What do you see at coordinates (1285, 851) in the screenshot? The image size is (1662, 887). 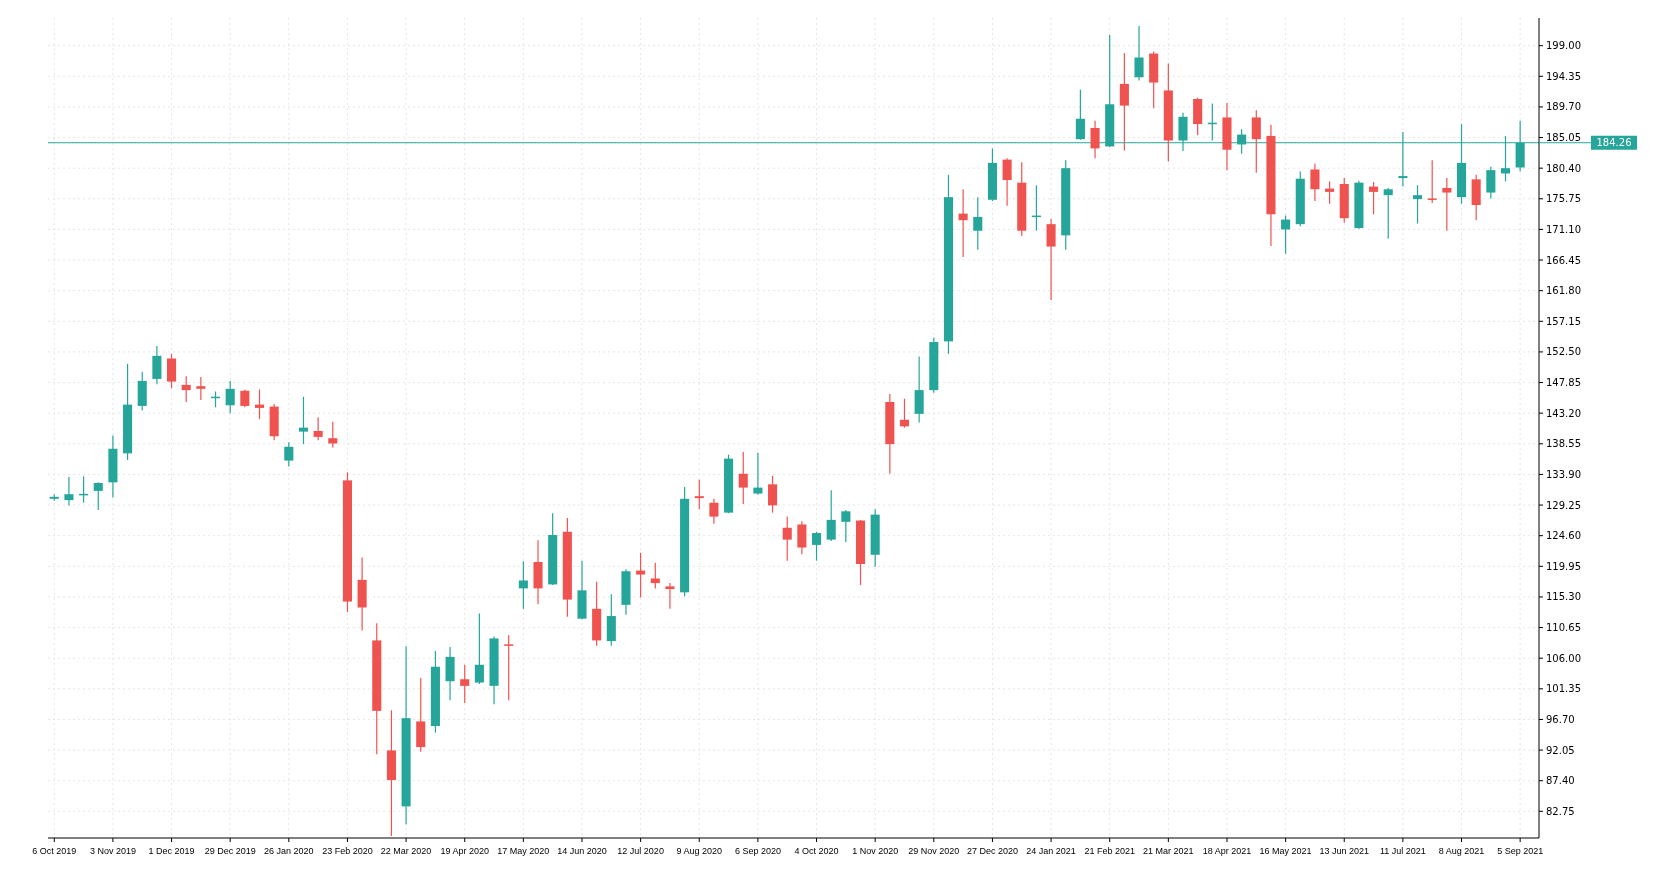 I see `x-tick-label: 16 May 2021` at bounding box center [1285, 851].